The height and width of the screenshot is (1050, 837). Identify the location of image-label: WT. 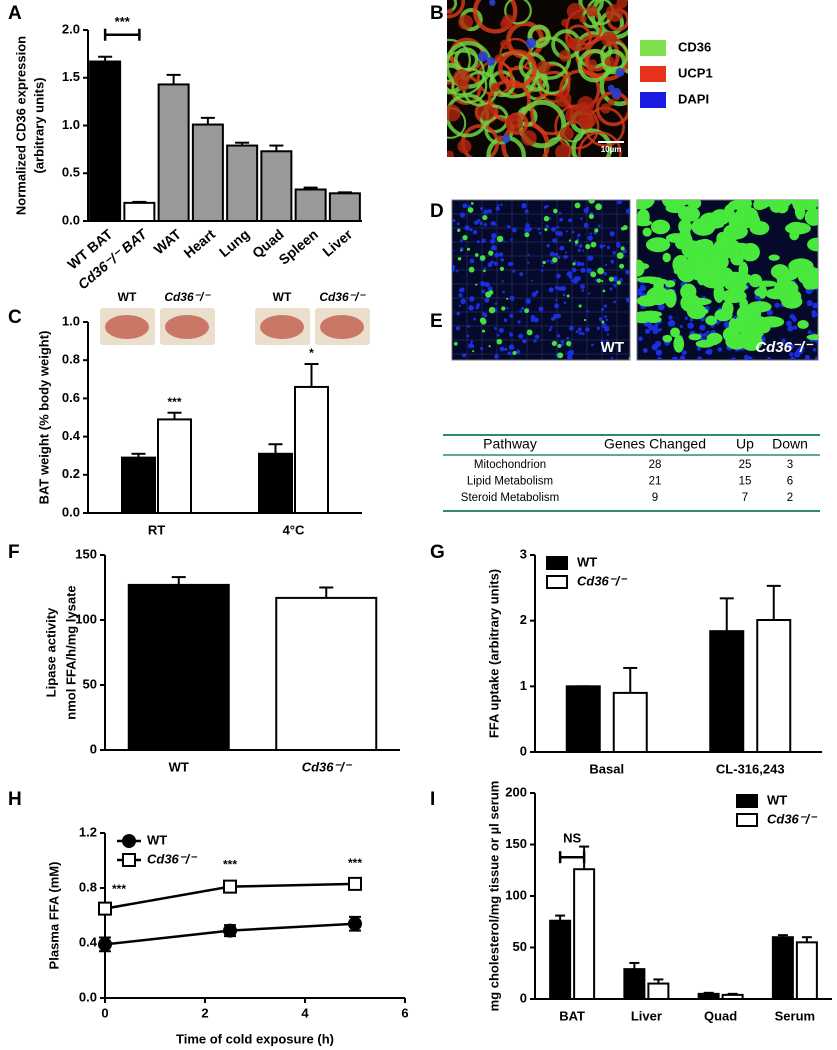
(282, 297).